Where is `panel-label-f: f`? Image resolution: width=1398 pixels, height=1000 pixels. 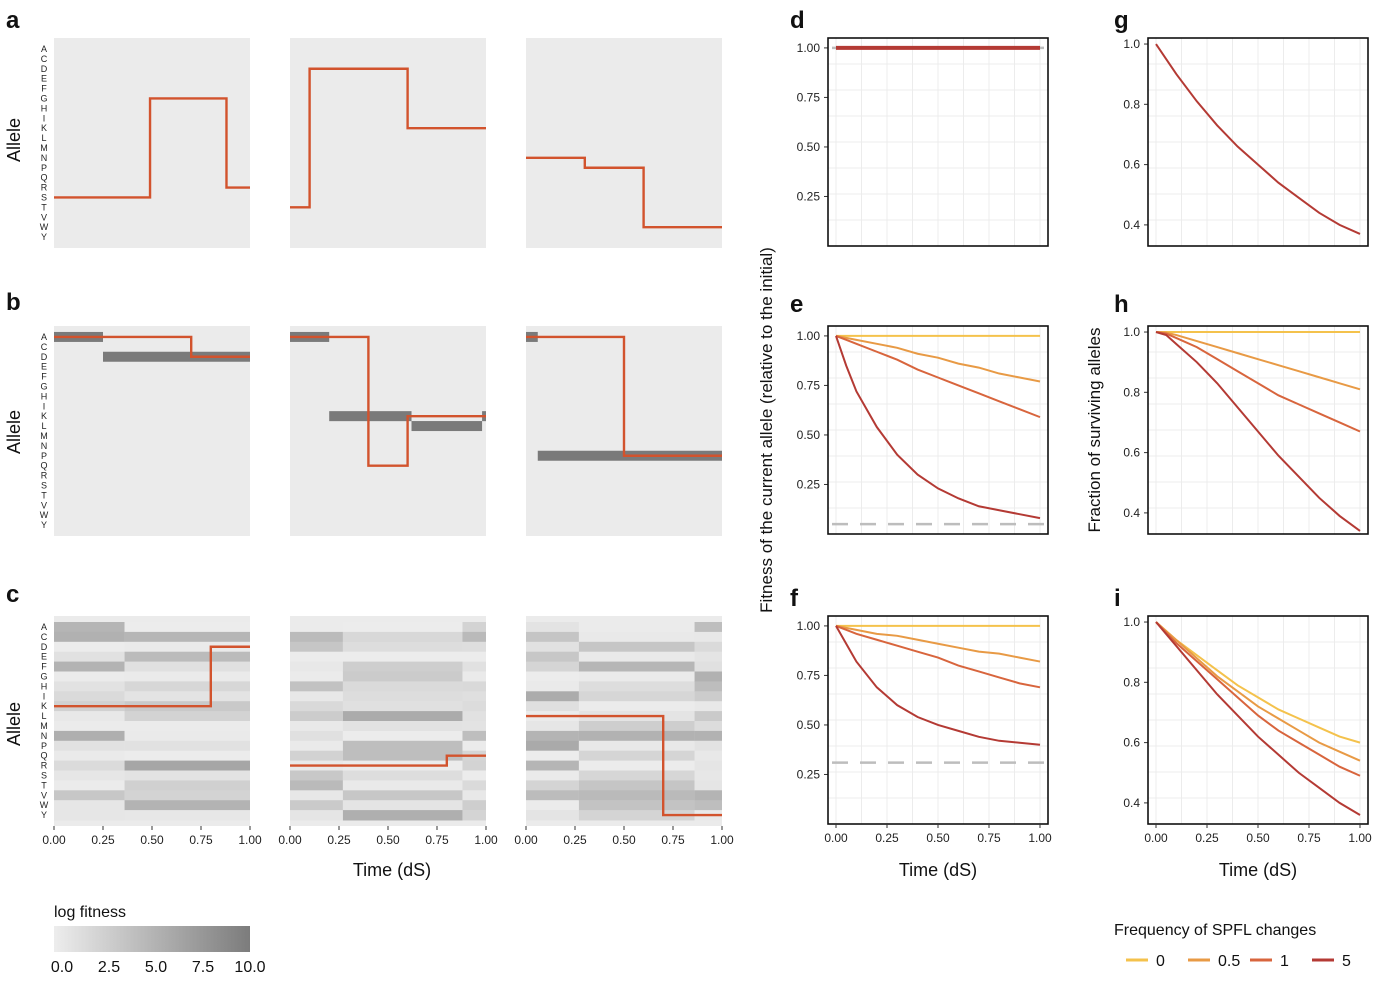
panel-label-f: f is located at coordinates (794, 598).